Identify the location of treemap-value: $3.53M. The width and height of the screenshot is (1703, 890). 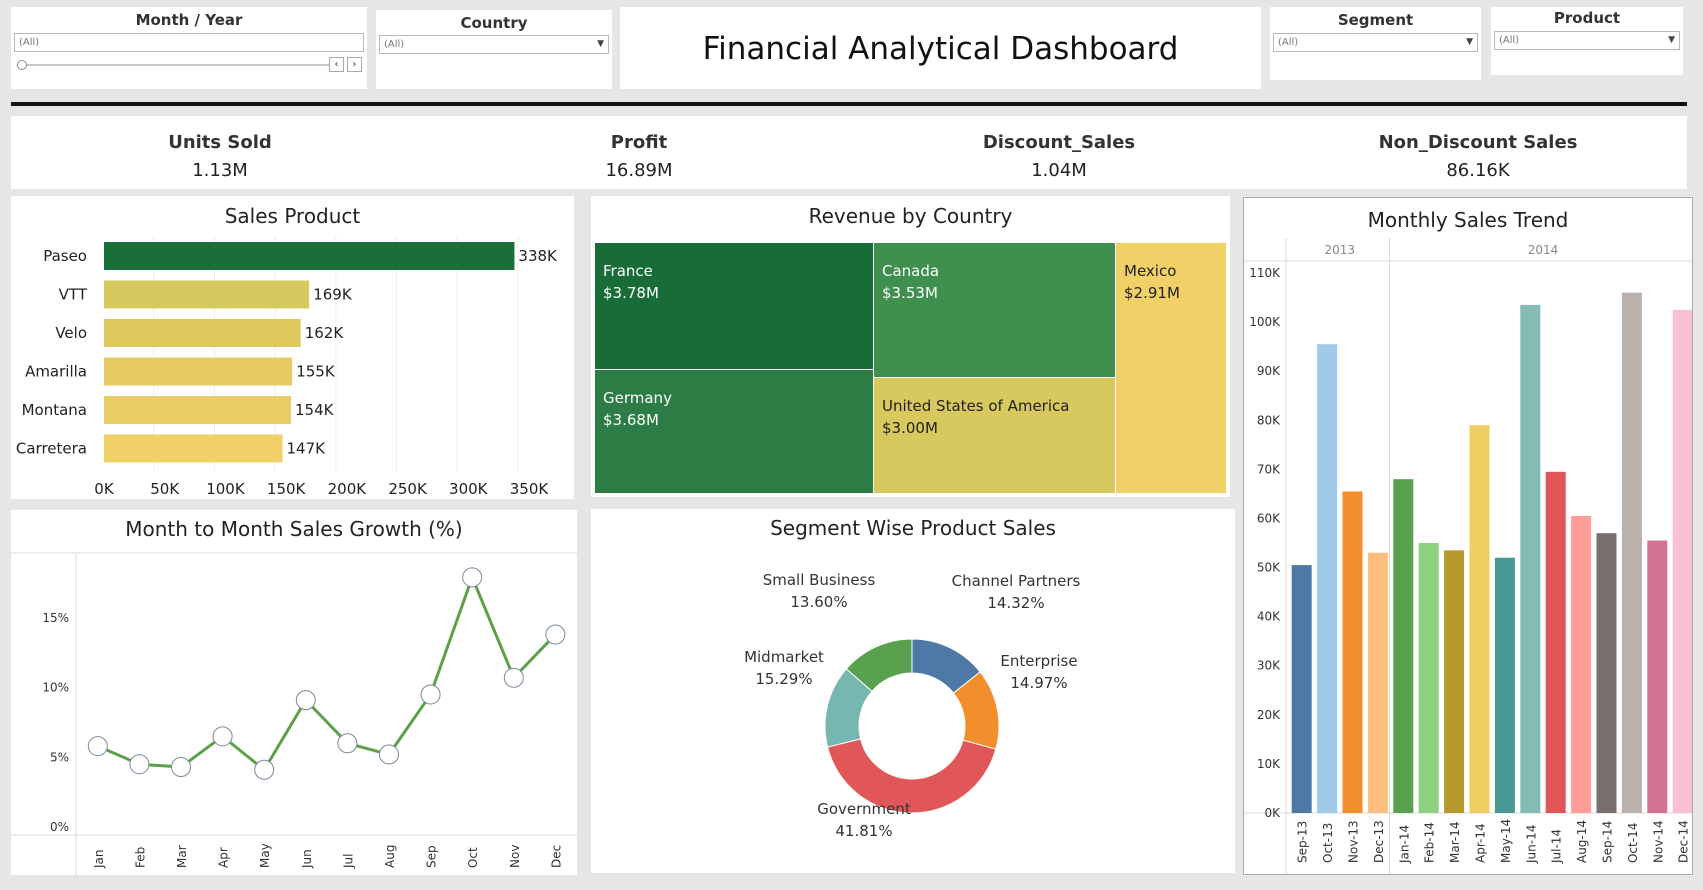
(910, 293).